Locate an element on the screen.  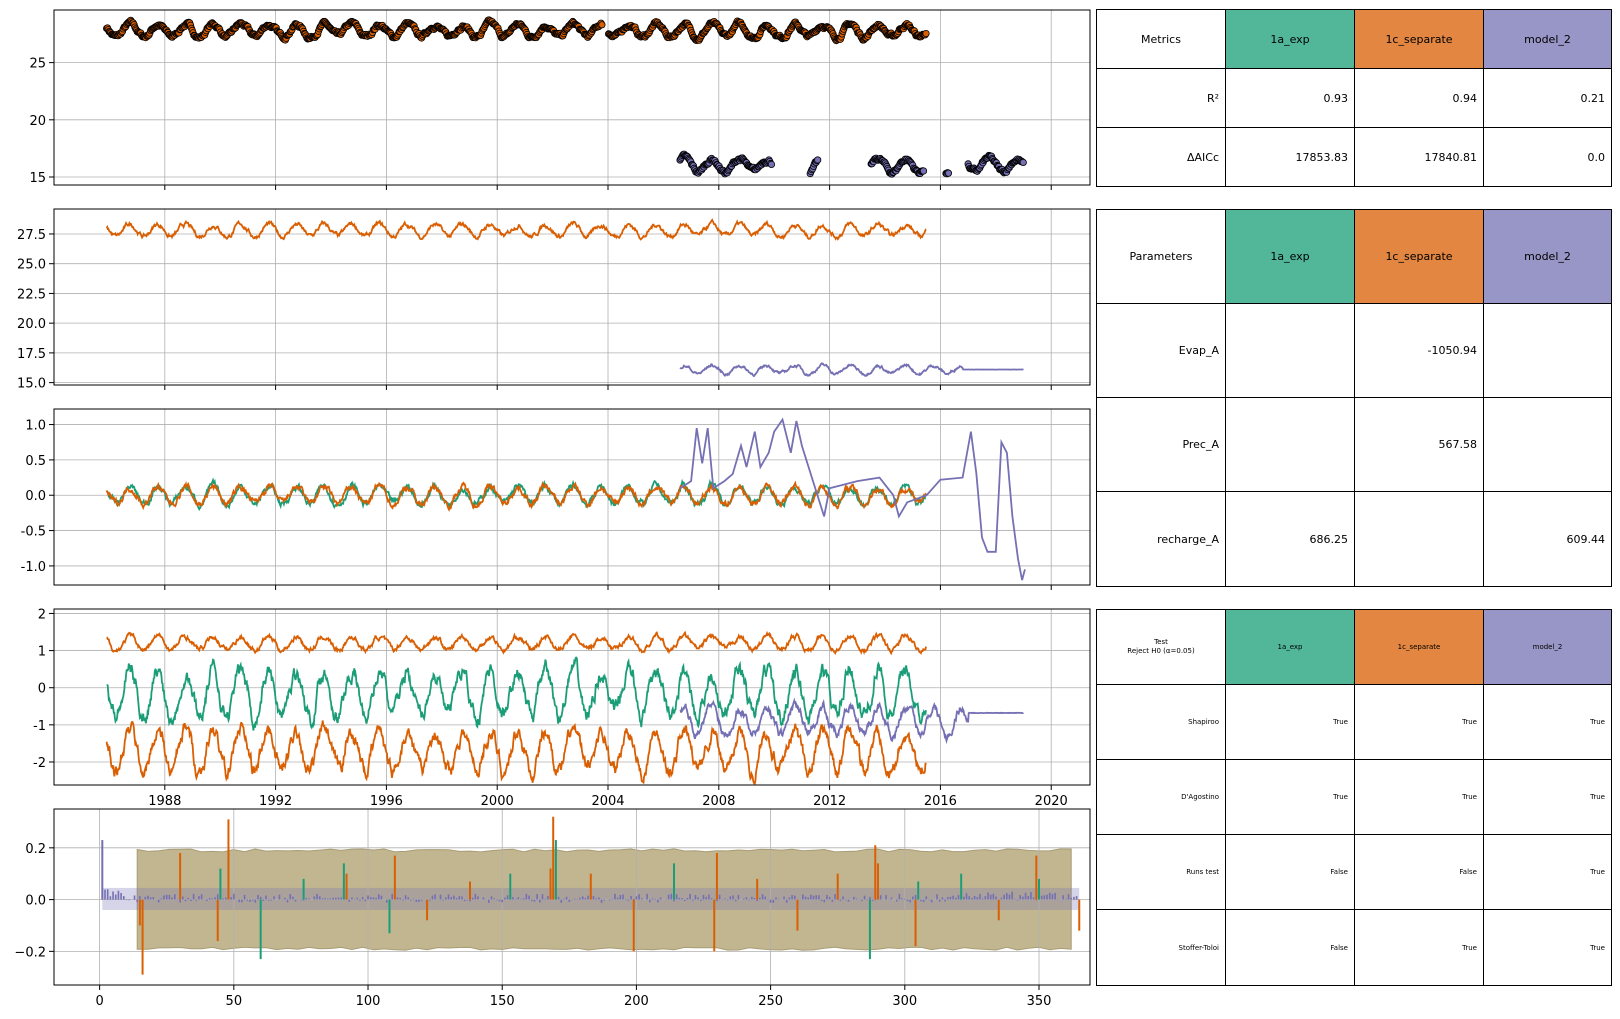
metrics-row-label: R² is located at coordinates (1161, 98).